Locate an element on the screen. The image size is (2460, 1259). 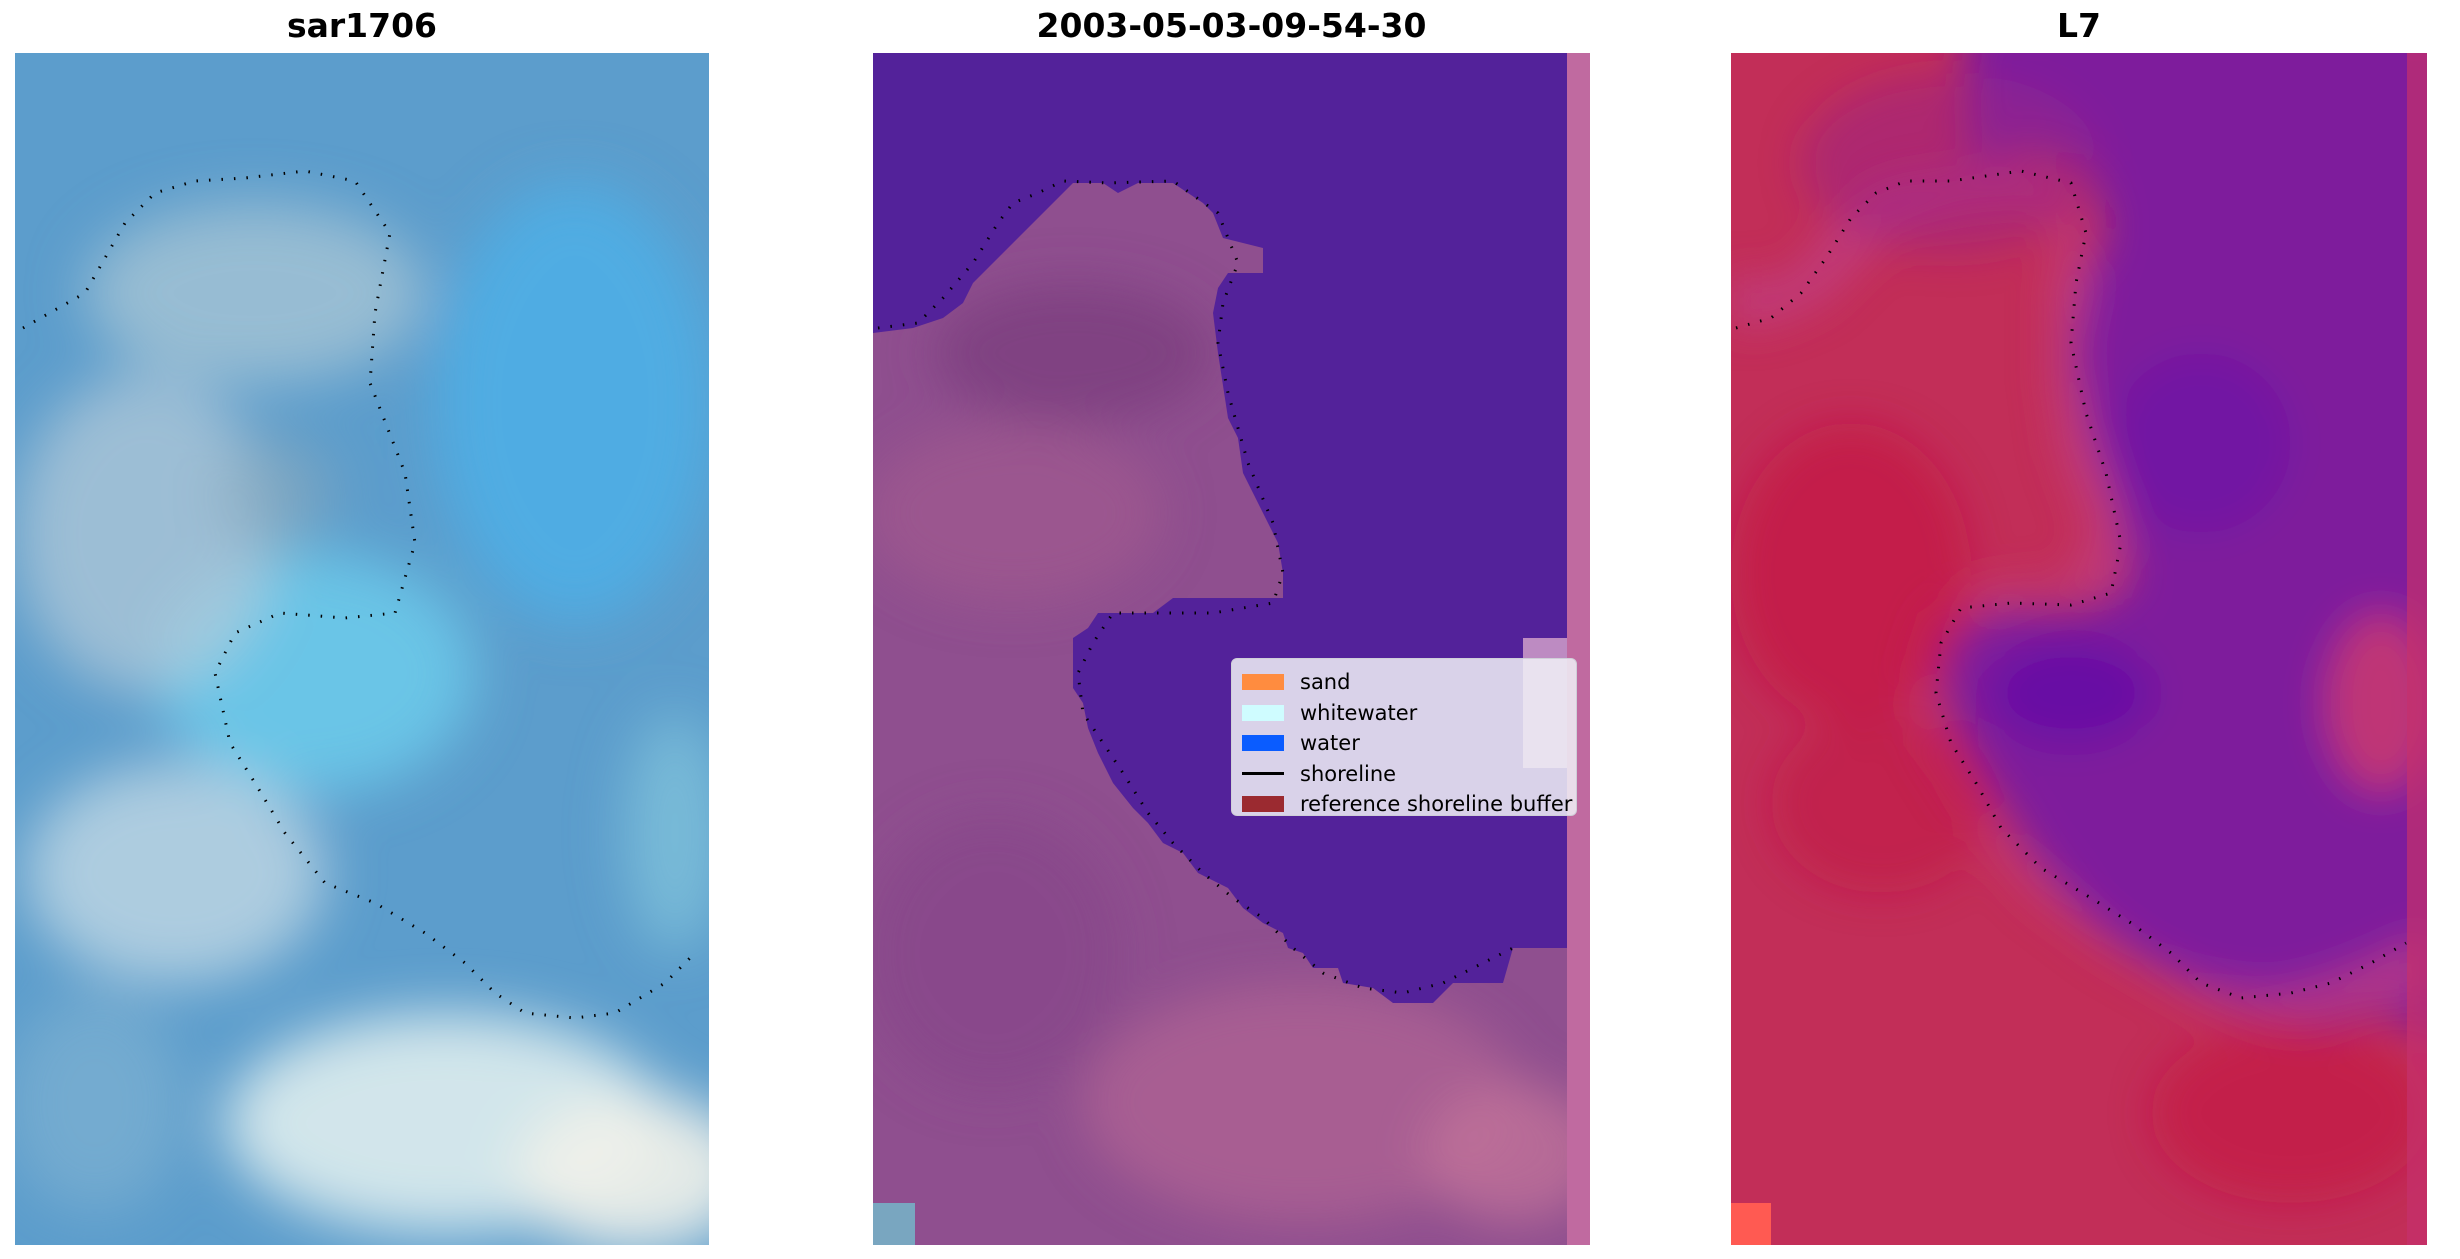
legend-item-reference-buffer: reference shoreline buffer is located at coordinates (1407, 804).